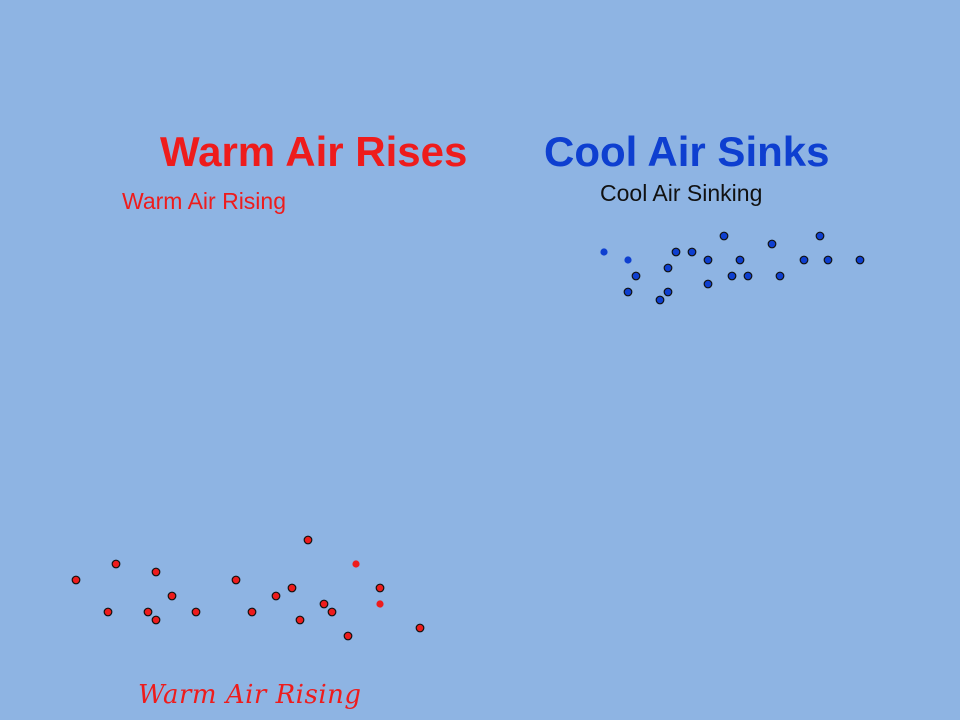 This screenshot has width=960, height=720. What do you see at coordinates (250, 695) in the screenshot?
I see `label-warm-air-rising-bottom: Warm Air Rising` at bounding box center [250, 695].